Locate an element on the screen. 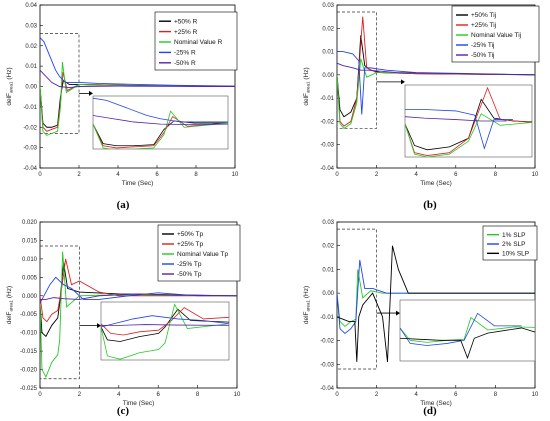 The height and width of the screenshot is (421, 550). y-tick-label: 0.005 is located at coordinates (30, 278).